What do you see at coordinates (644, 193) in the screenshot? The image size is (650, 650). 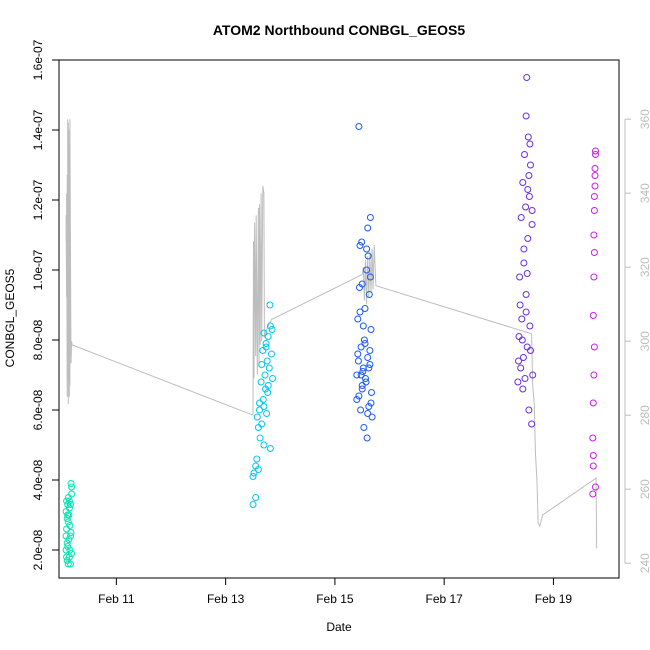 I see `secondary-tick-label: 340` at bounding box center [644, 193].